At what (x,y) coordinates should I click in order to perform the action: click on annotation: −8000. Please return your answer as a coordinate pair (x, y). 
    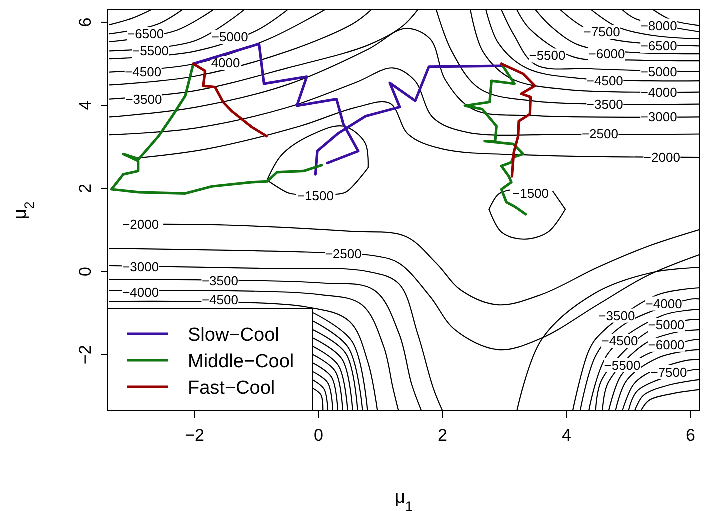
    Looking at the image, I should click on (659, 26).